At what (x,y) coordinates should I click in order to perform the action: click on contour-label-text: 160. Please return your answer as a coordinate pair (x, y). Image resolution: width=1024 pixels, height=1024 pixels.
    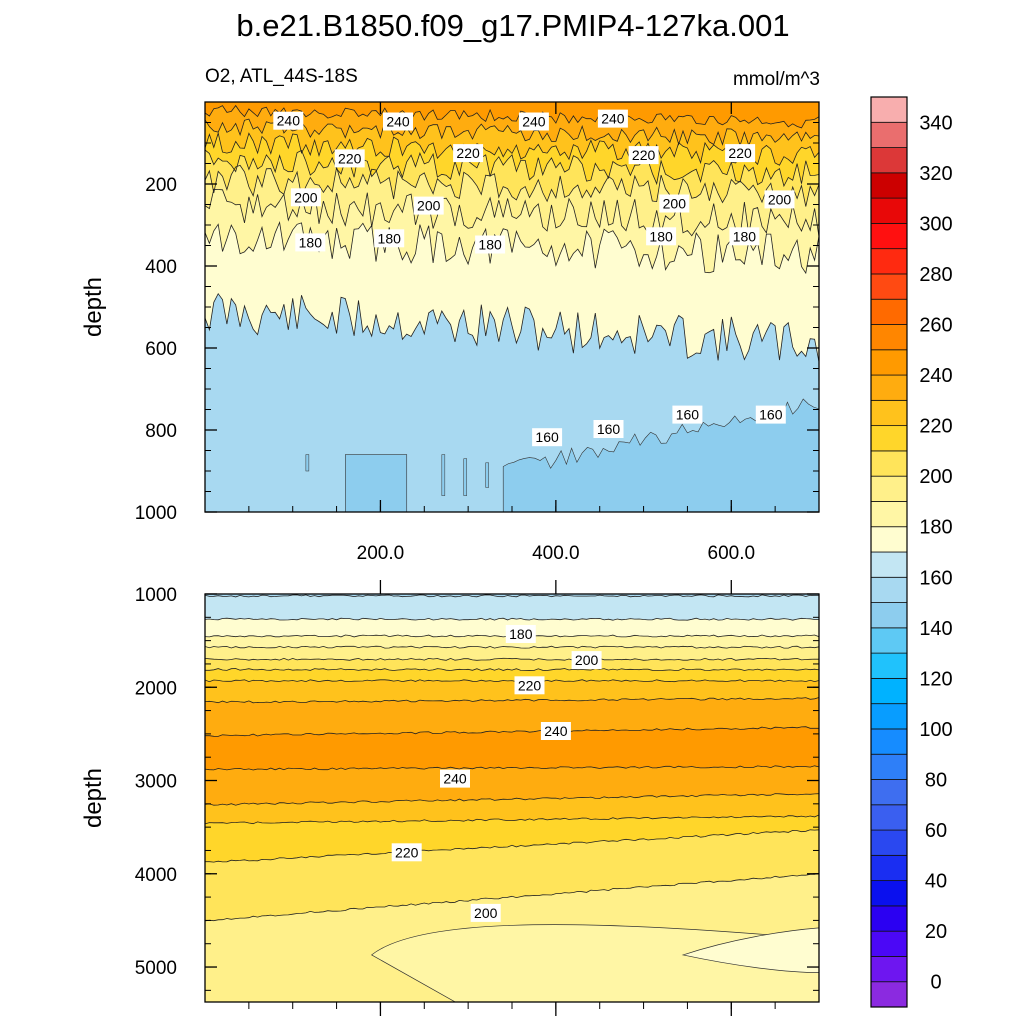
    Looking at the image, I should click on (547, 437).